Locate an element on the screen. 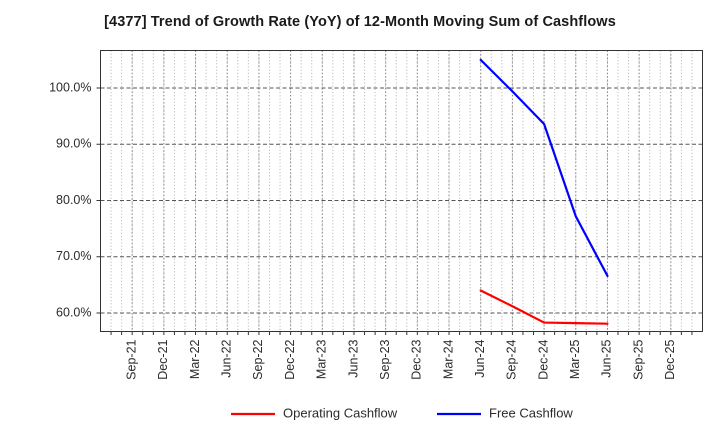  x-axis-tick-label: Dec-23 is located at coordinates (417, 359).